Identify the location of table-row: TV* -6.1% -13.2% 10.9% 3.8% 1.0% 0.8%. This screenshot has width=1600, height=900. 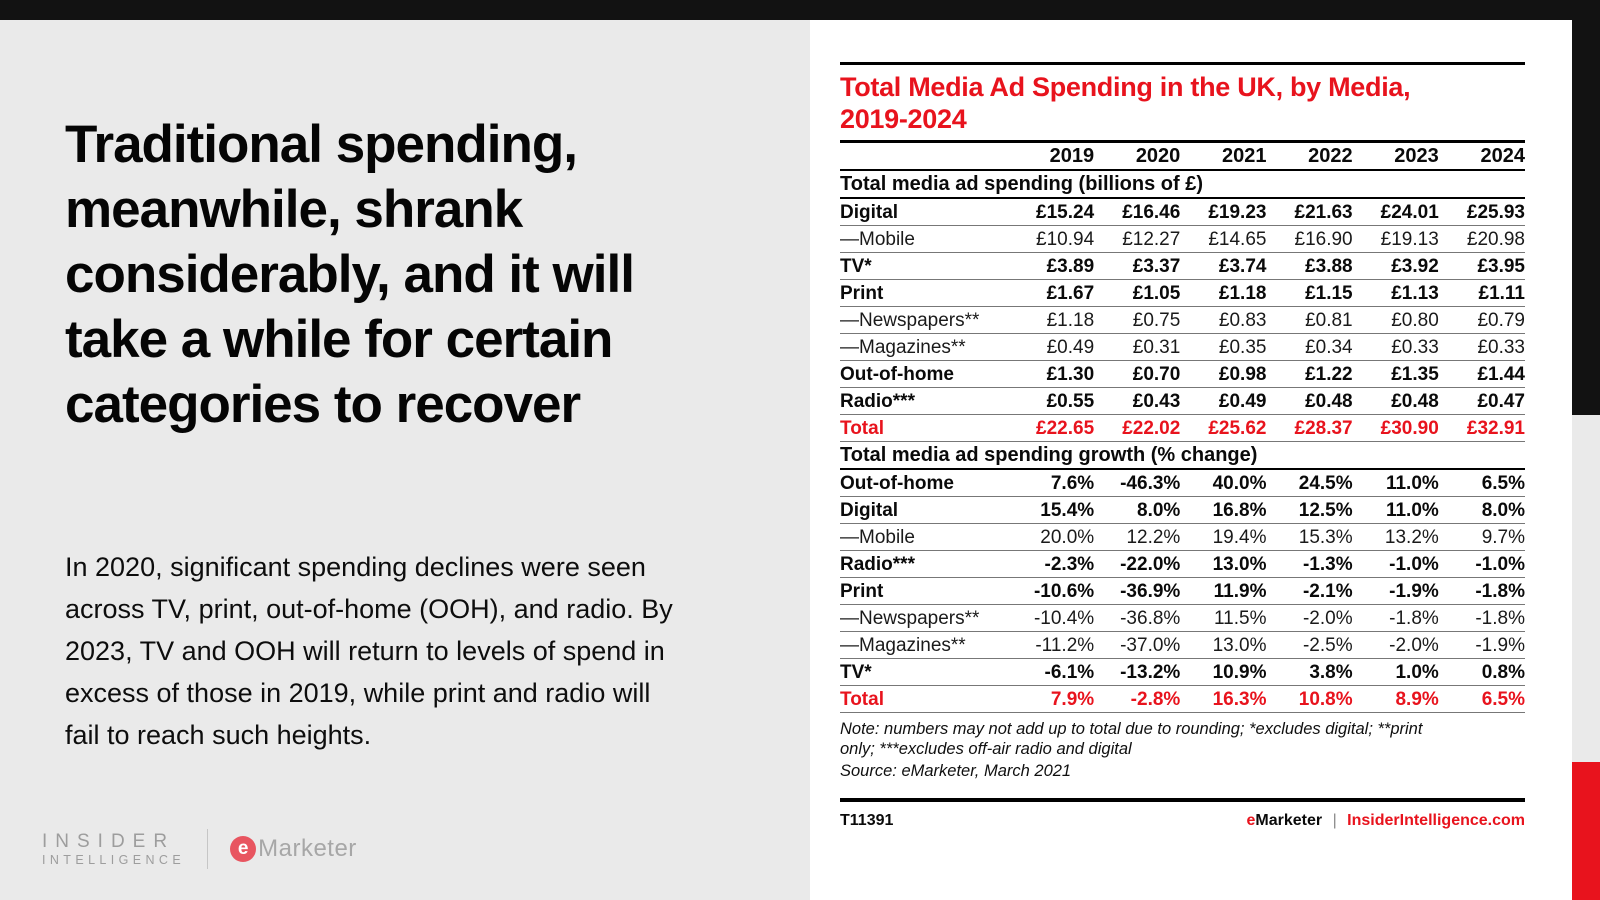
(1182, 672).